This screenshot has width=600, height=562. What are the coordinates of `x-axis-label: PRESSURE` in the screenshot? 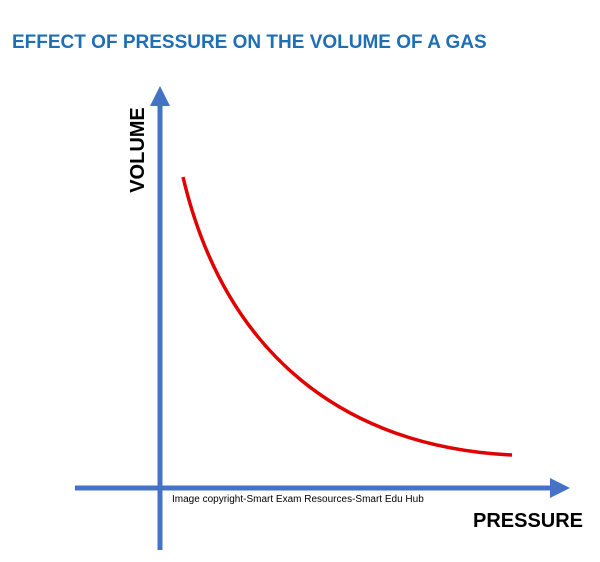 It's located at (528, 521).